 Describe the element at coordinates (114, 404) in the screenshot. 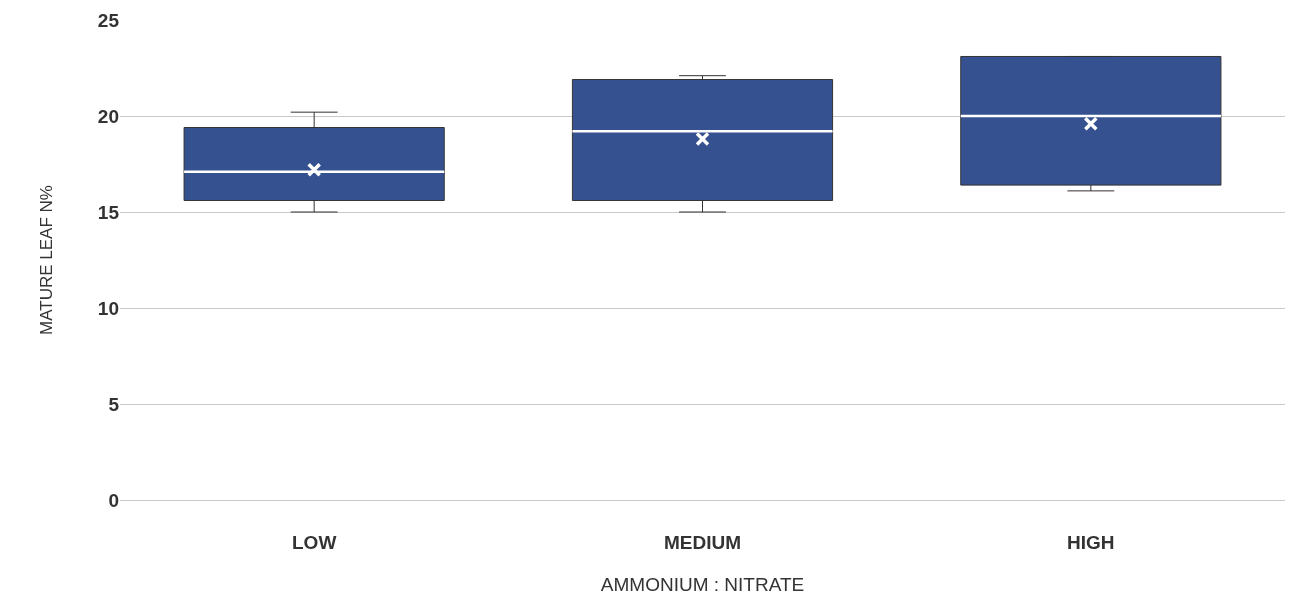

I see `y-tick-label: 5` at that location.